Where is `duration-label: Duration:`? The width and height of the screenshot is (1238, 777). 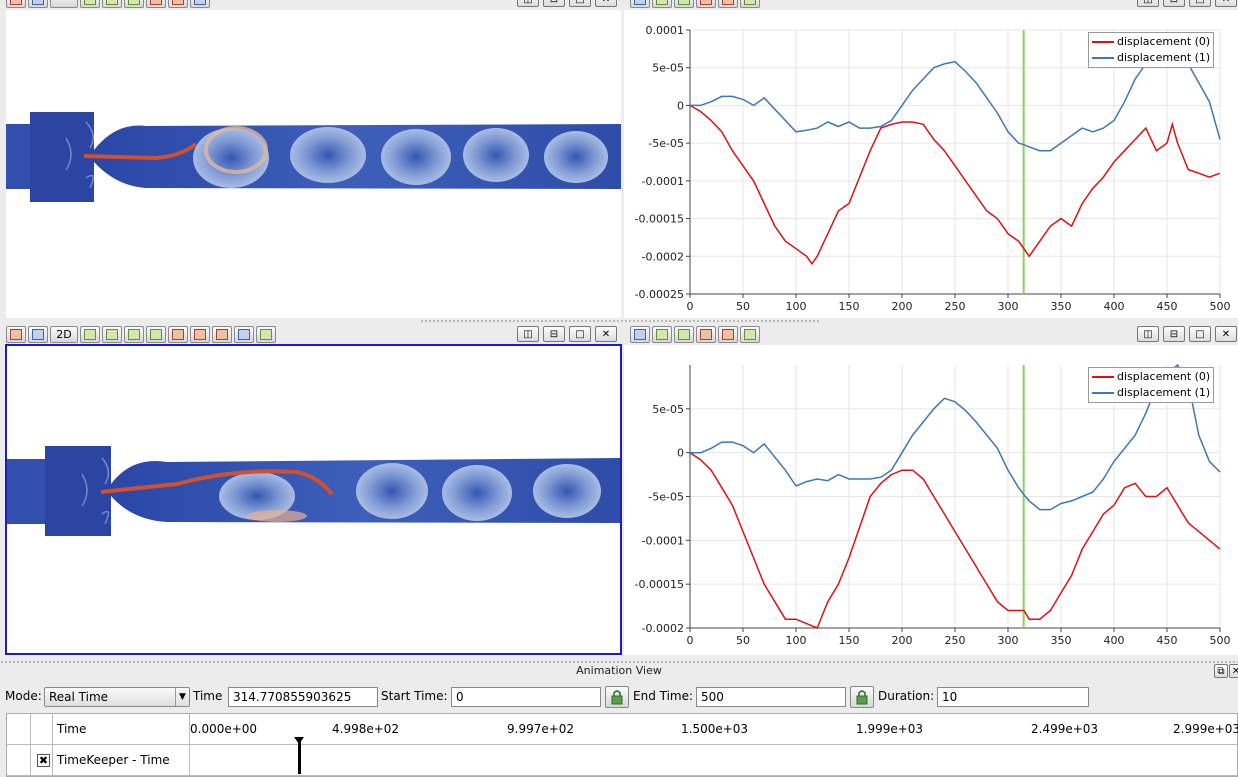 duration-label: Duration: is located at coordinates (906, 696).